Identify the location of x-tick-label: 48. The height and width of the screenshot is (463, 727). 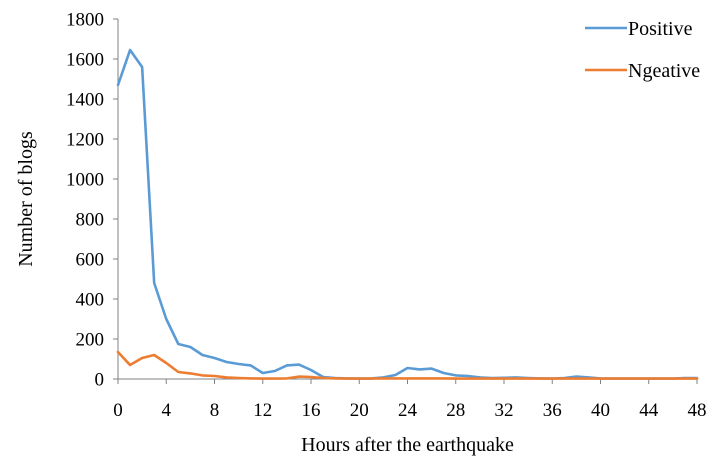
(697, 410).